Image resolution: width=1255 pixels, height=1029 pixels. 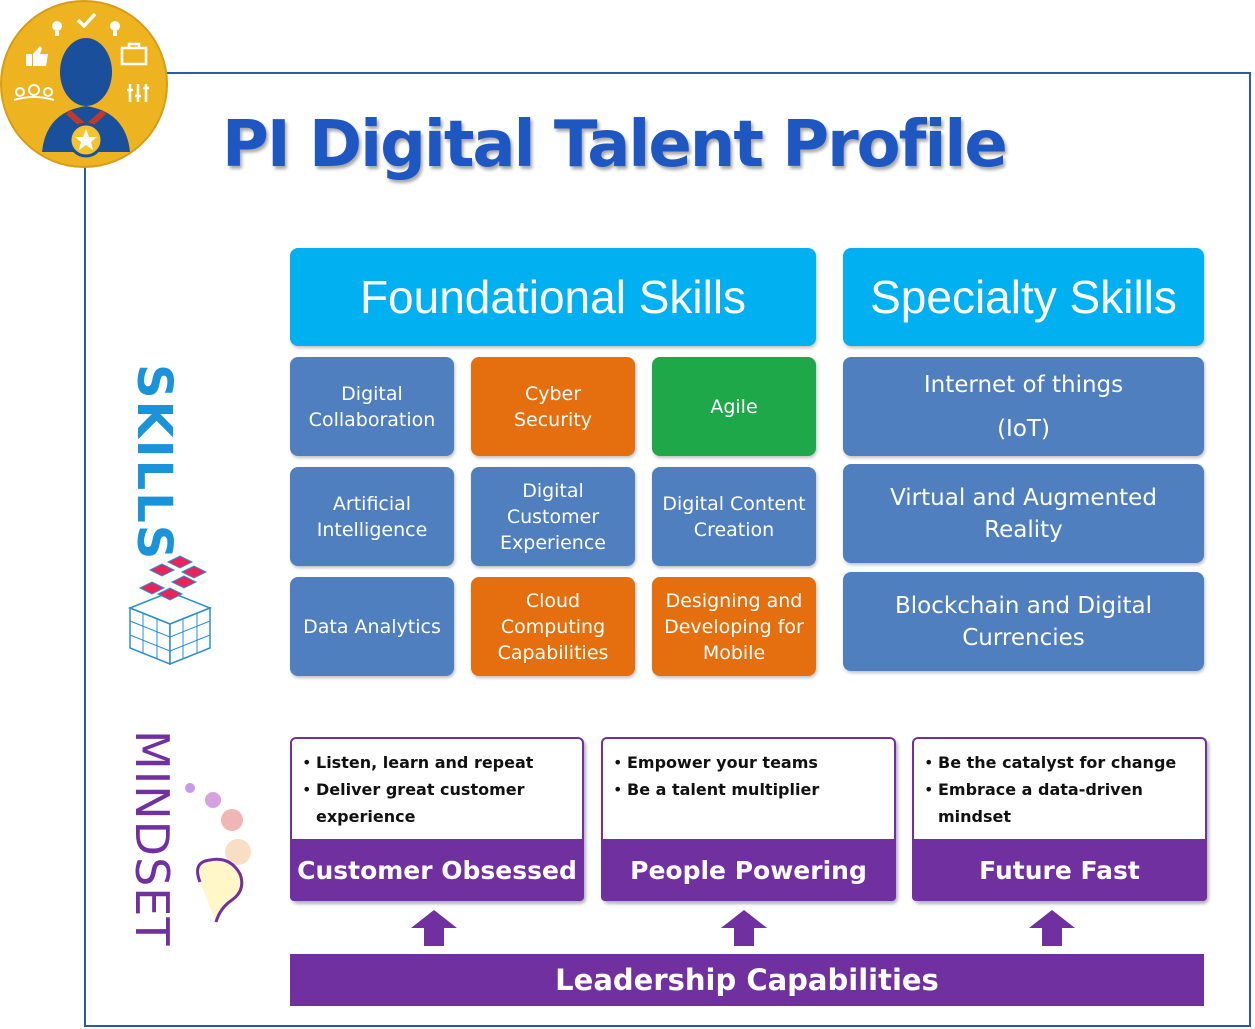 What do you see at coordinates (1059, 803) in the screenshot?
I see `mindset-bullet: Embrace a data-driven mindset` at bounding box center [1059, 803].